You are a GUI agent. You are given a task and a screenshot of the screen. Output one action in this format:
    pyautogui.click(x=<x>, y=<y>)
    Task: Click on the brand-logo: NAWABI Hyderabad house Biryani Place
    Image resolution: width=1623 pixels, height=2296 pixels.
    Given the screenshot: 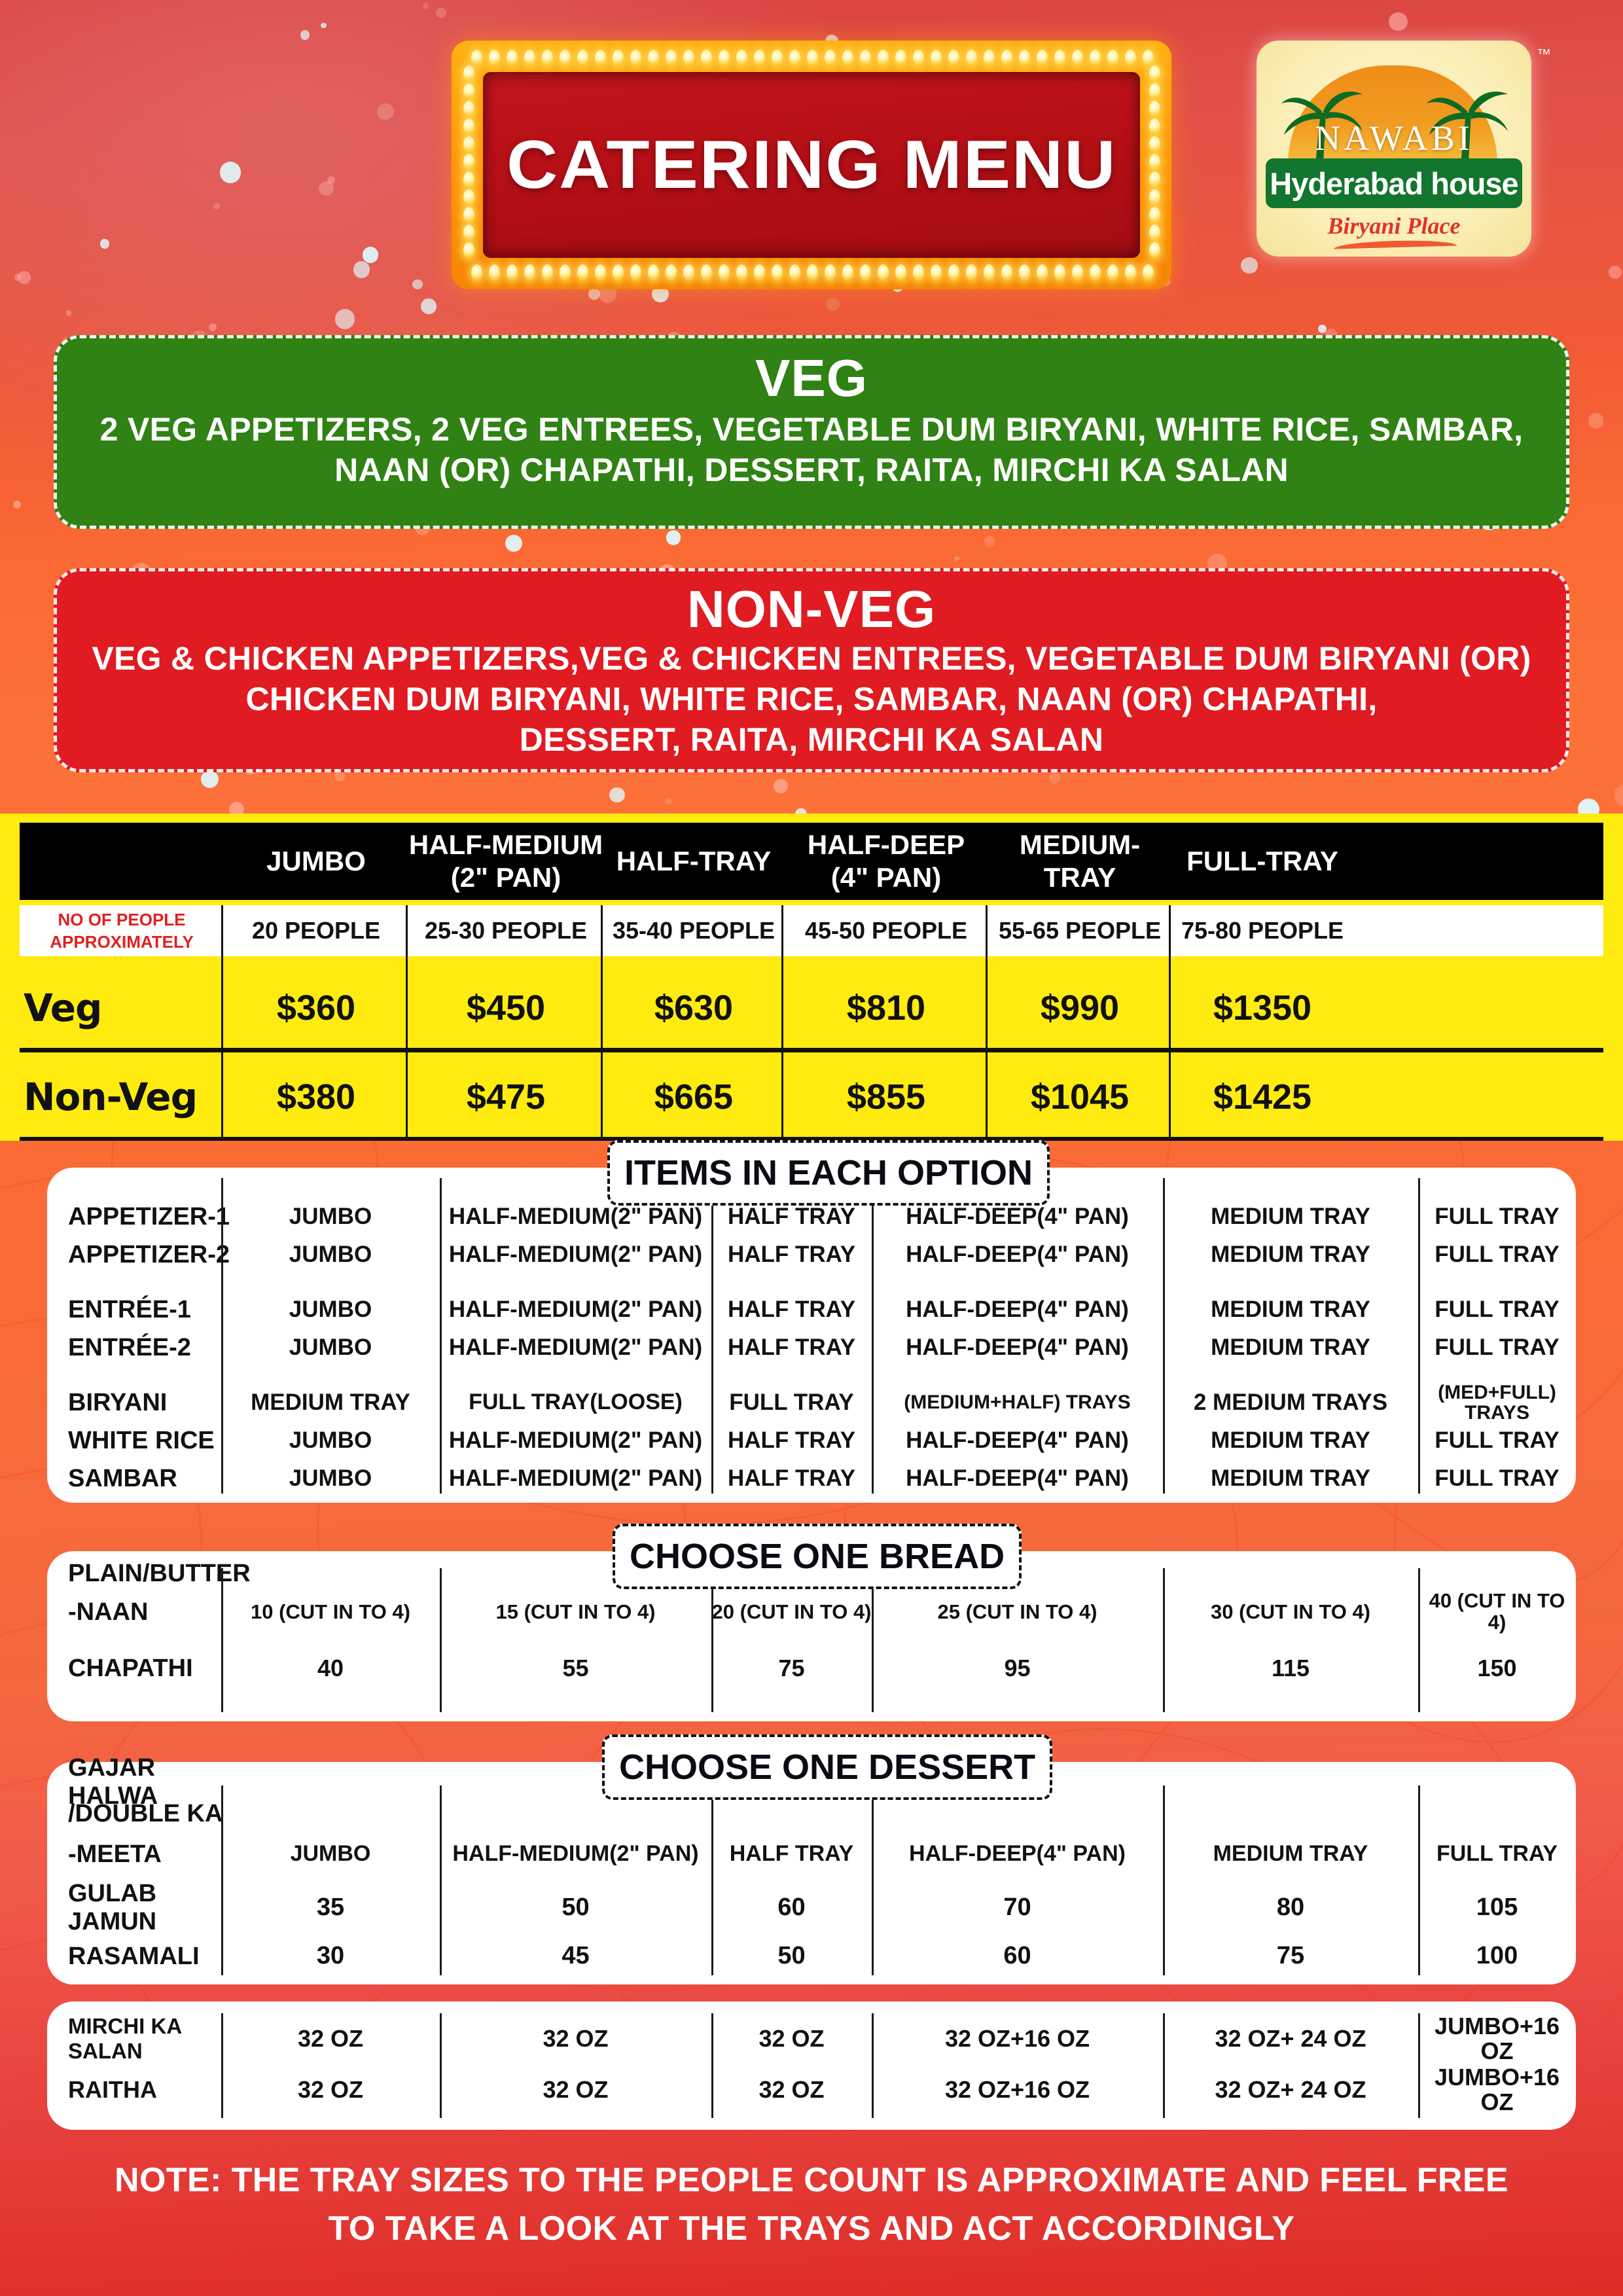 What is the action you would take?
    pyautogui.click(x=1394, y=149)
    